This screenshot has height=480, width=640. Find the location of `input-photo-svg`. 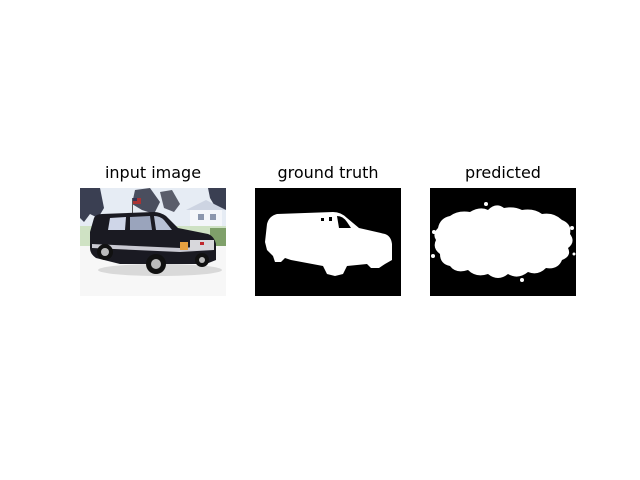

input-photo-svg is located at coordinates (153, 242).